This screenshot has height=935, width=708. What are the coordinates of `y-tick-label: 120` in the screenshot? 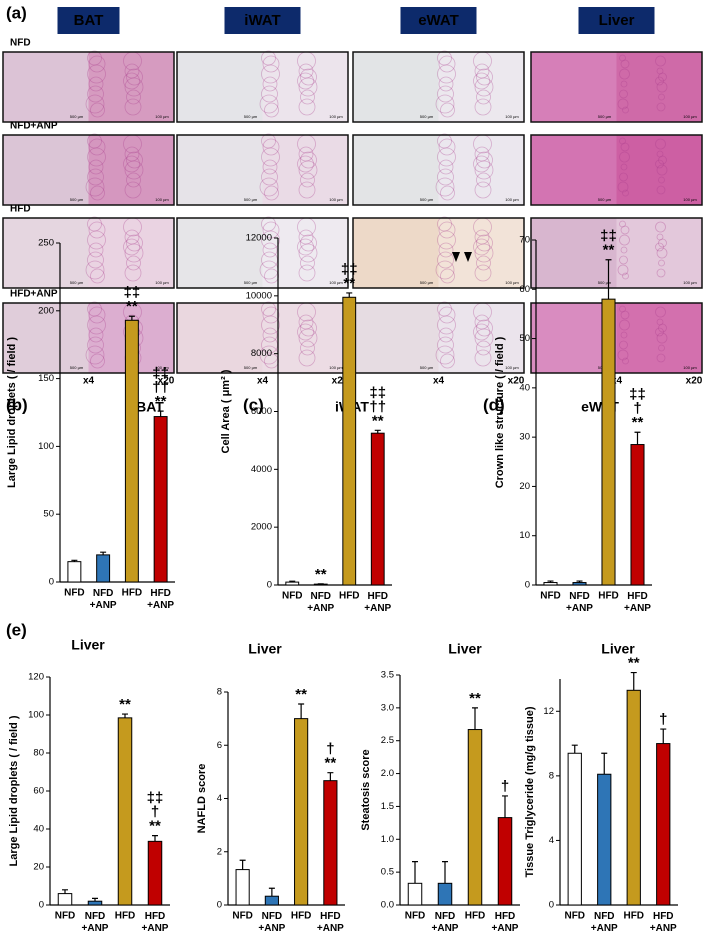 It's located at (36, 677).